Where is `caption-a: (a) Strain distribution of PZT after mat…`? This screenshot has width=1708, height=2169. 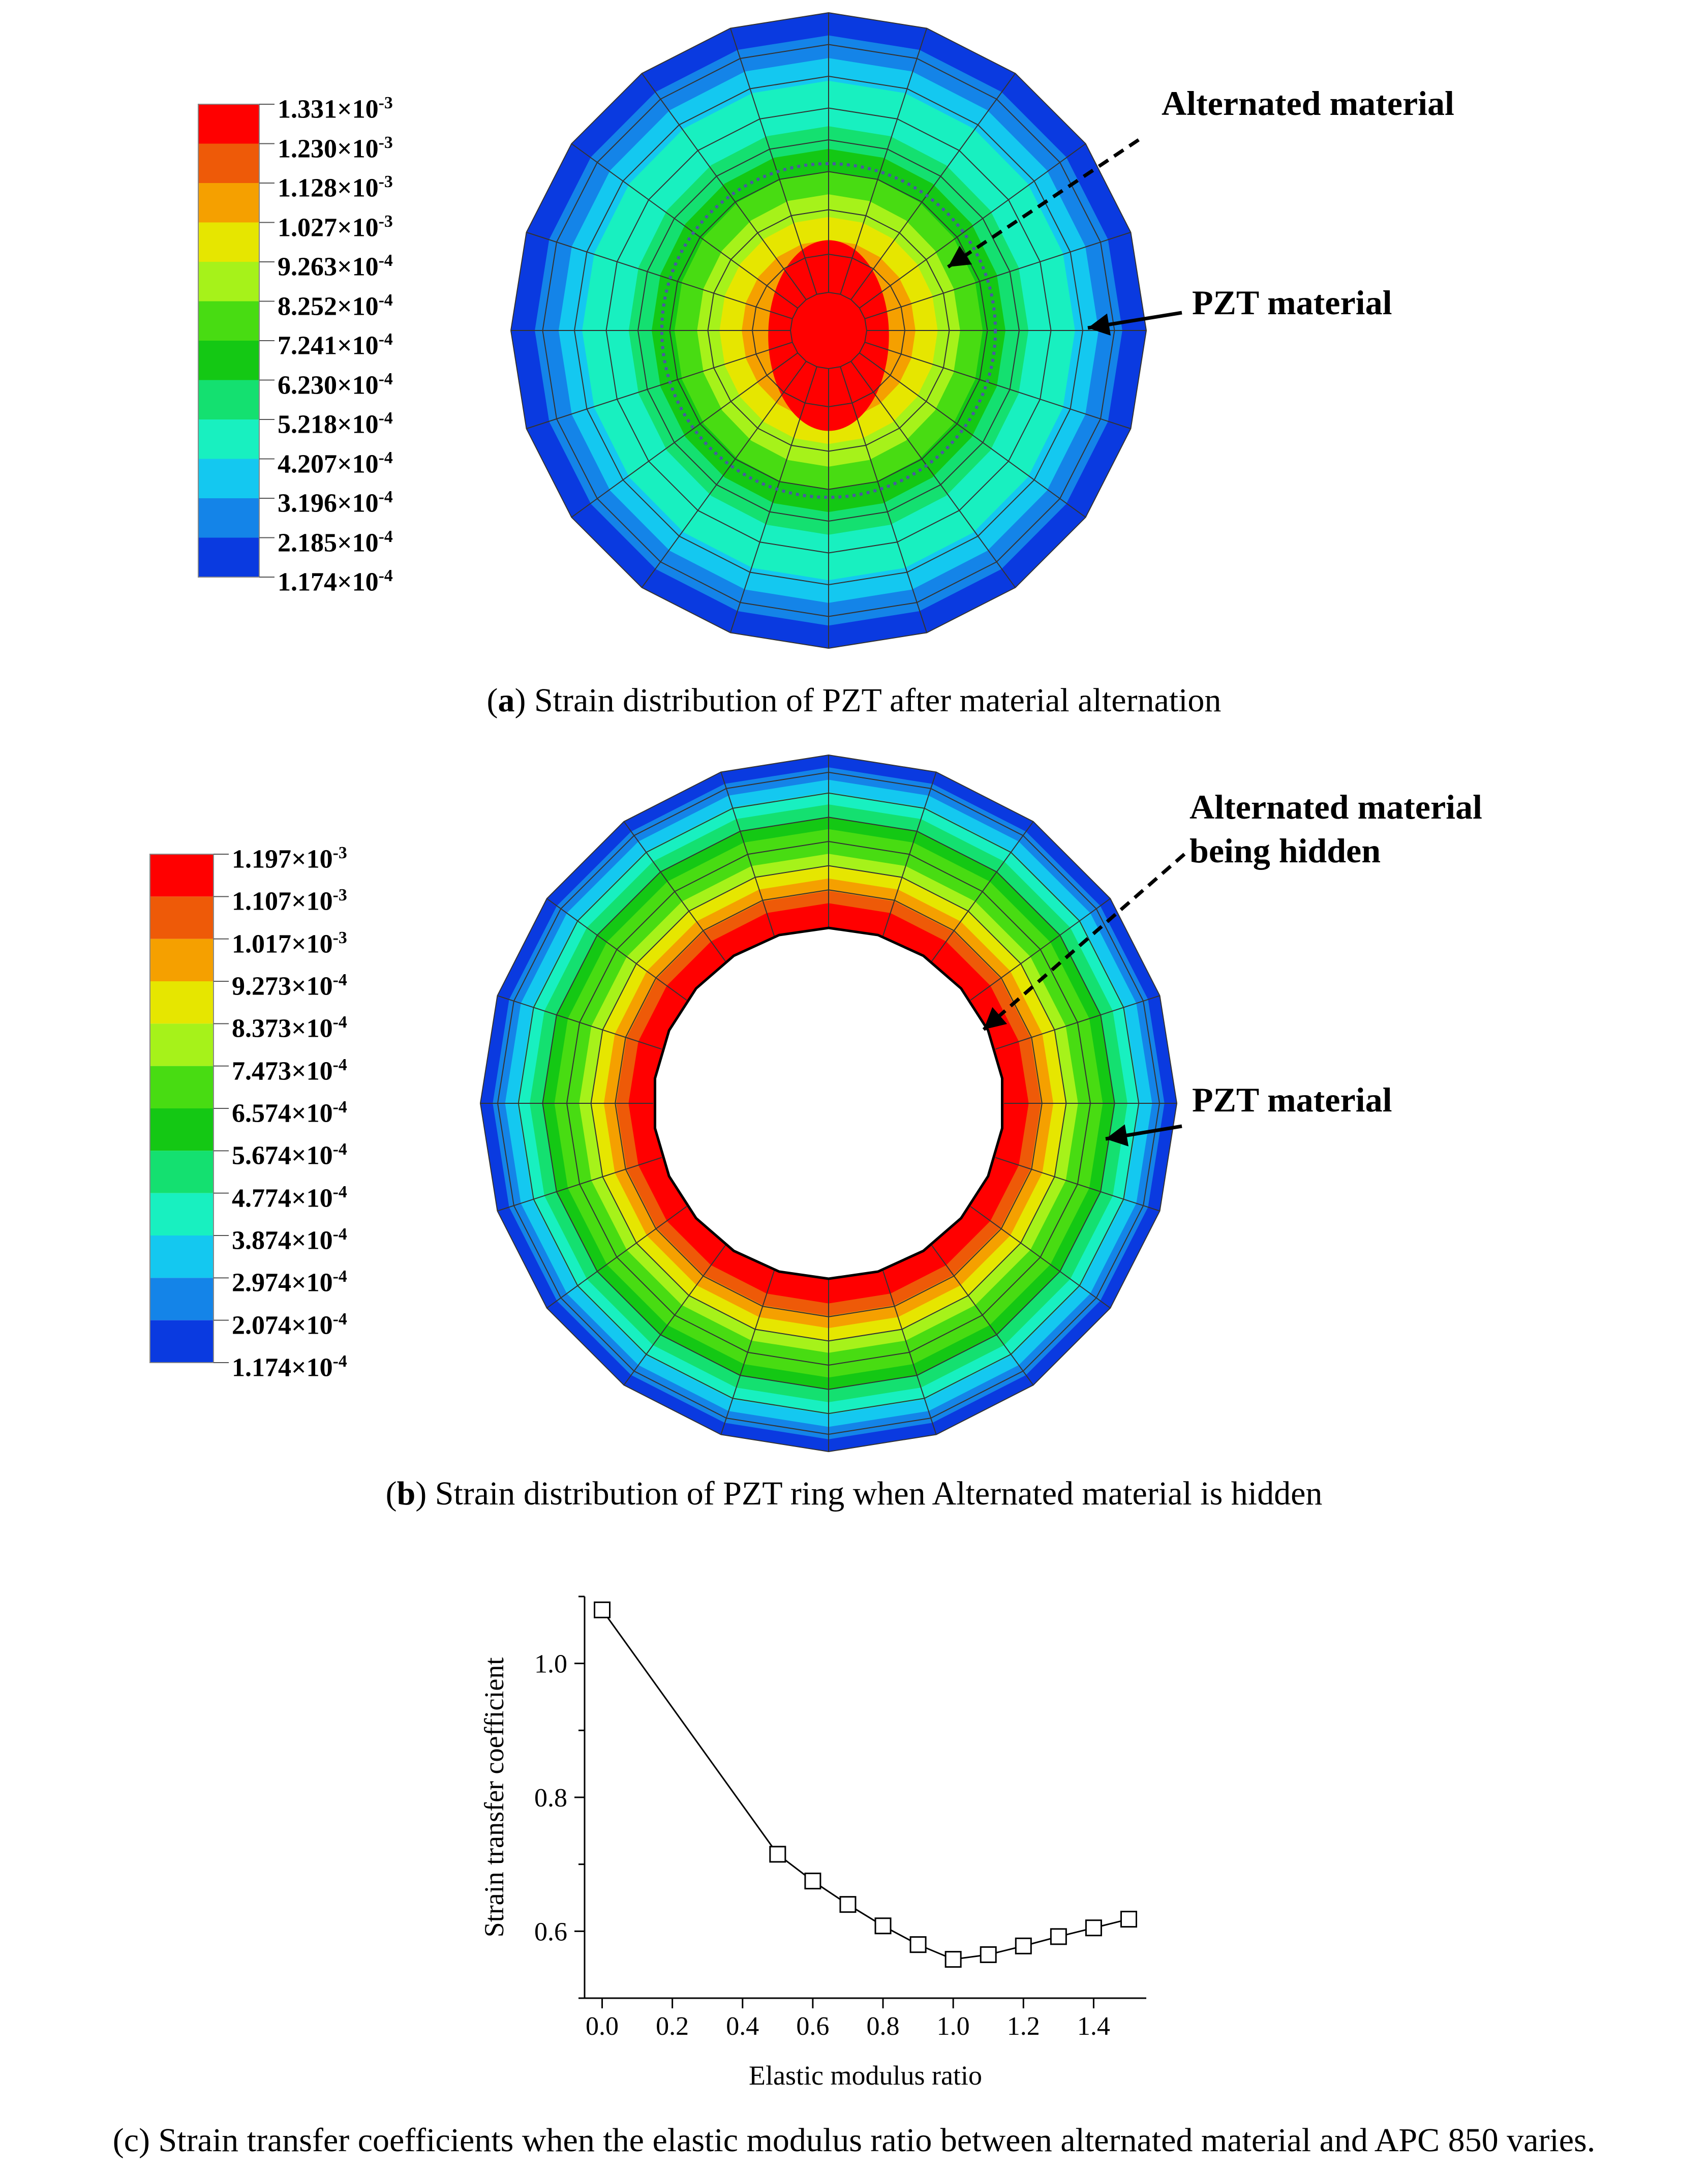
caption-a: (a) Strain distribution of PZT after mat… is located at coordinates (854, 700).